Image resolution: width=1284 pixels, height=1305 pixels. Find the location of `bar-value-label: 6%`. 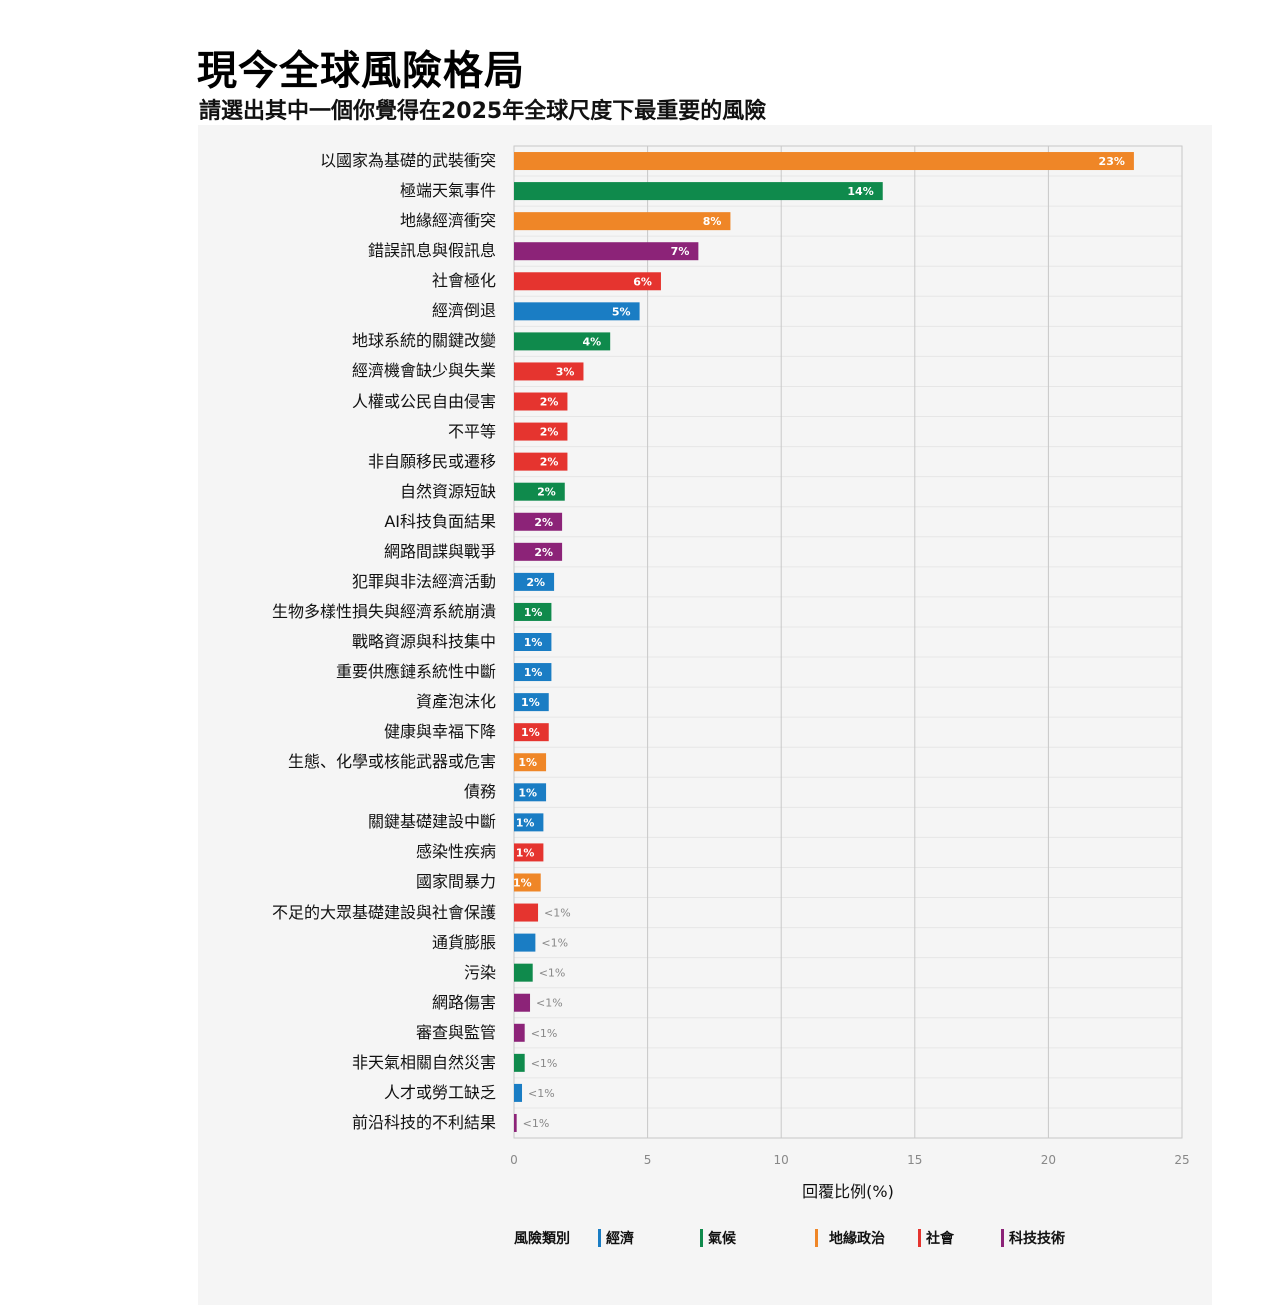

bar-value-label: 6% is located at coordinates (642, 281).